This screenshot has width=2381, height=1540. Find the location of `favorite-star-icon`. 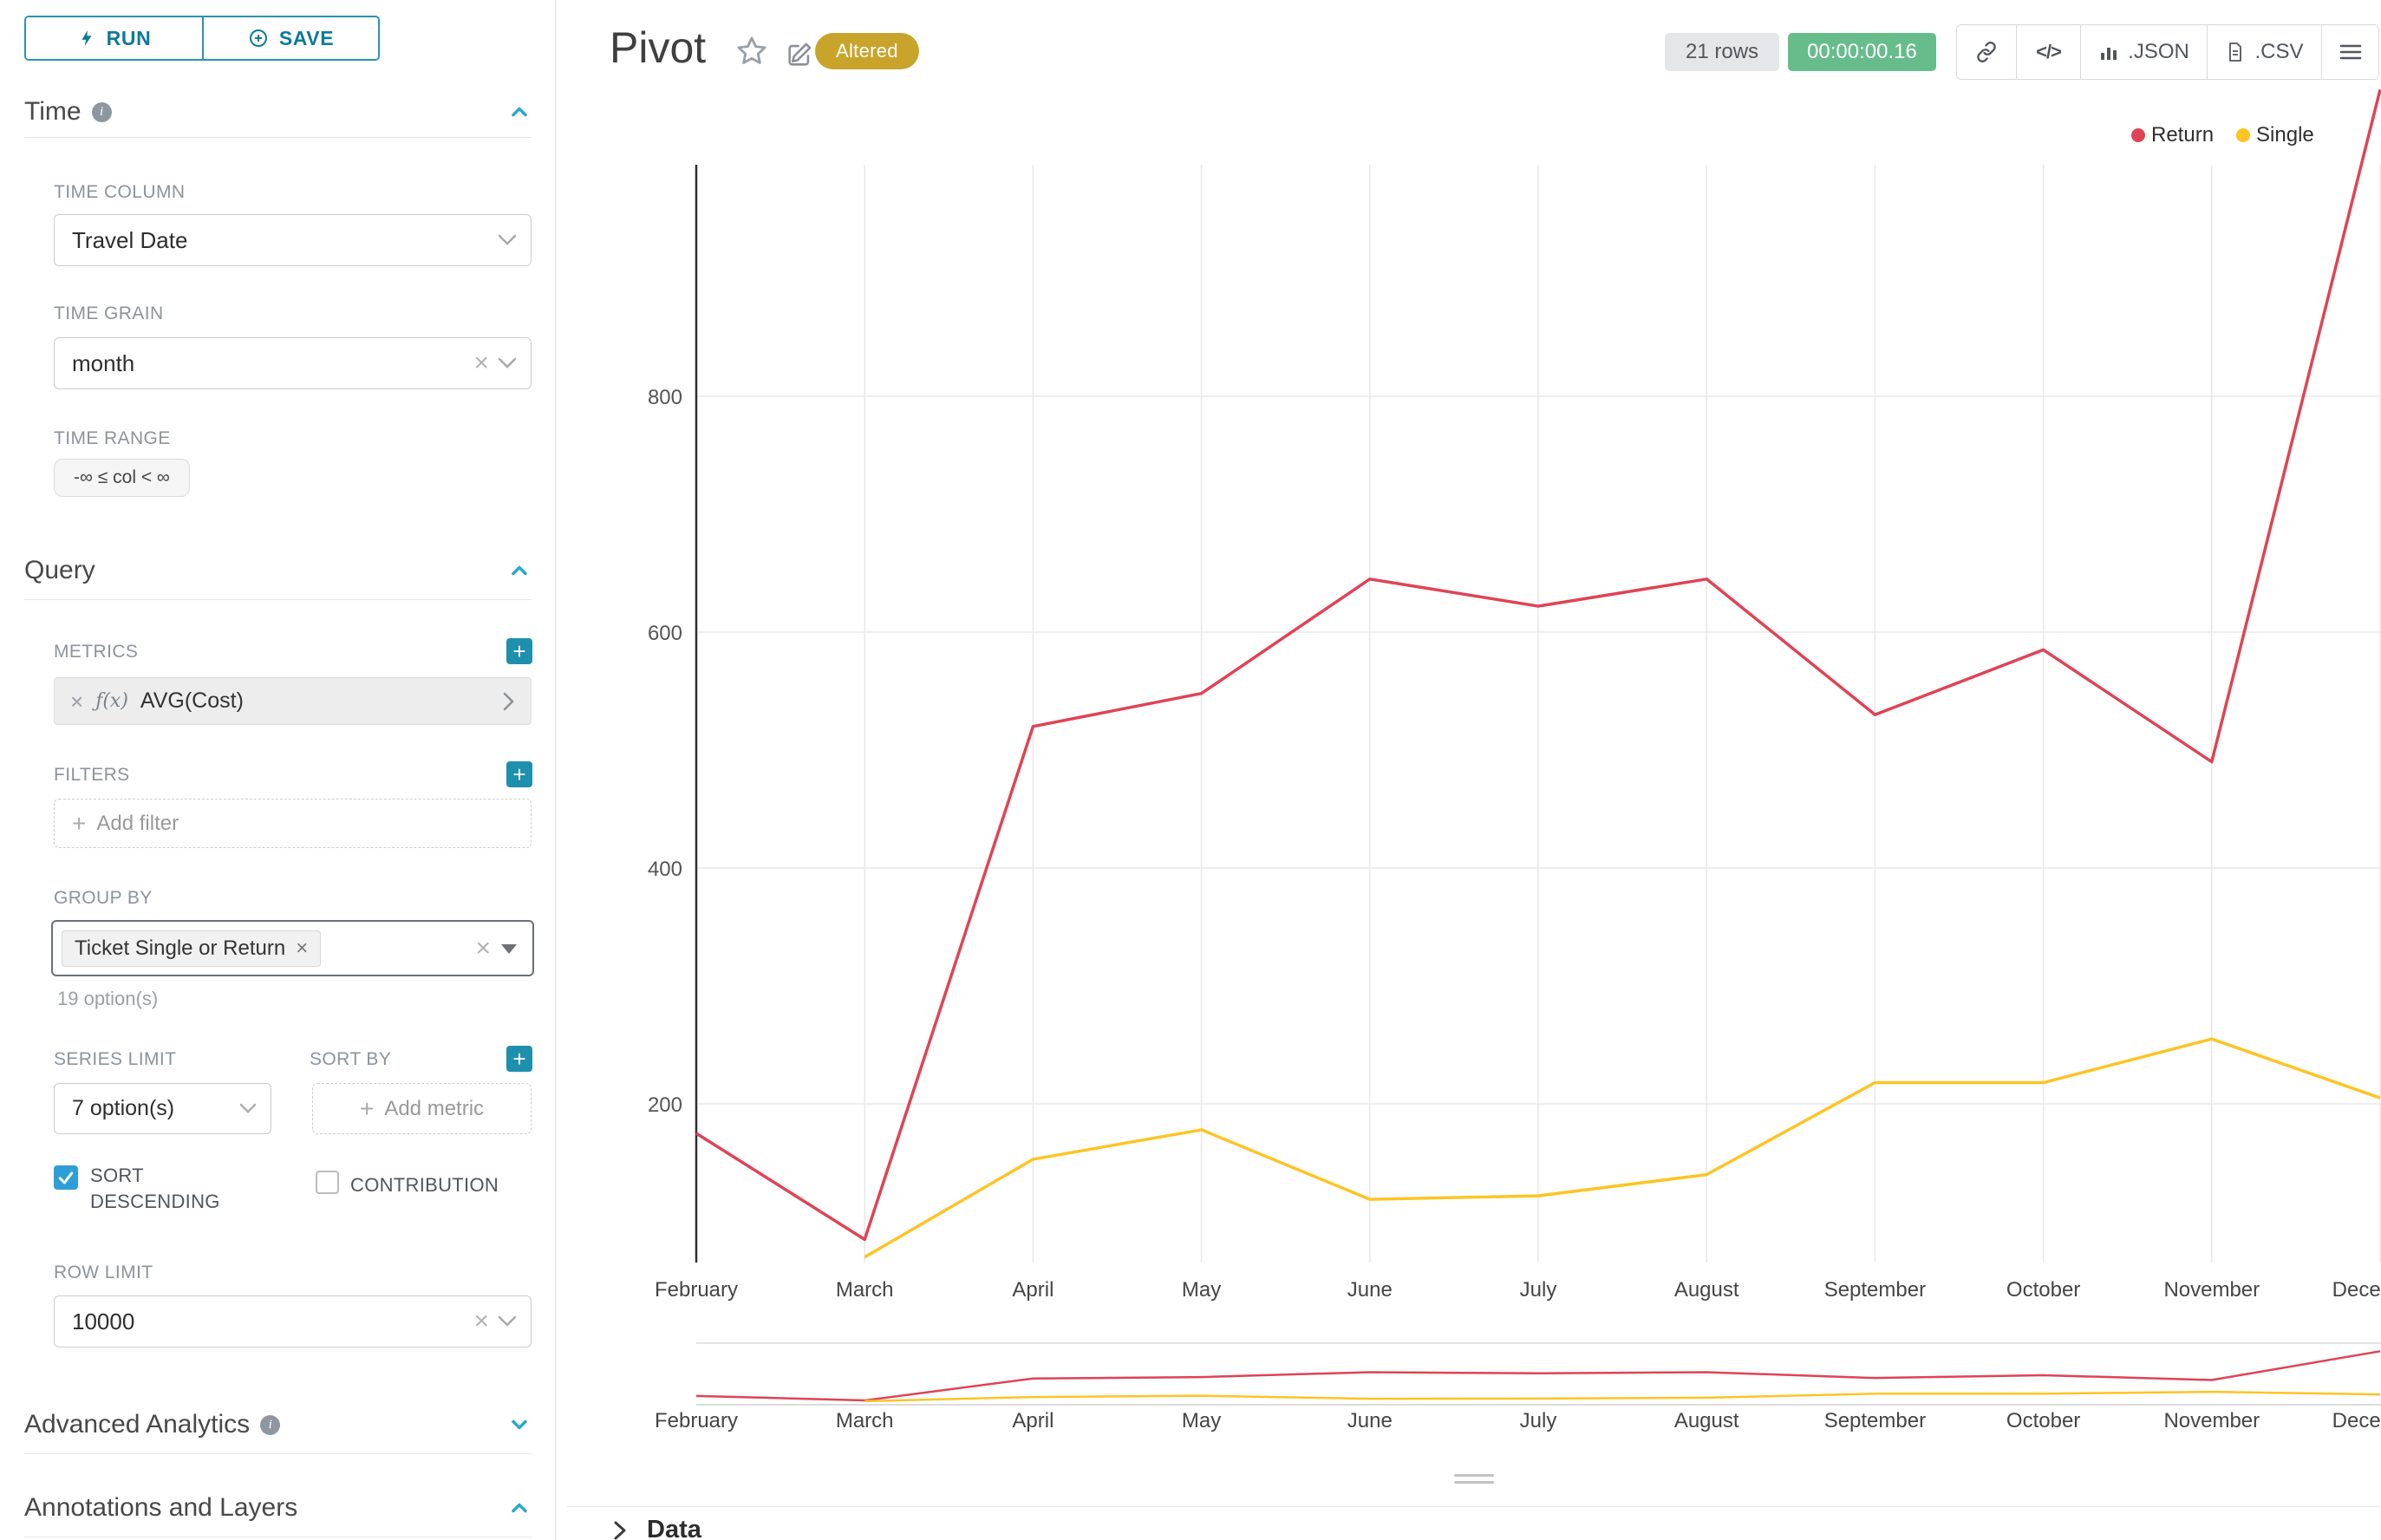

favorite-star-icon is located at coordinates (752, 51).